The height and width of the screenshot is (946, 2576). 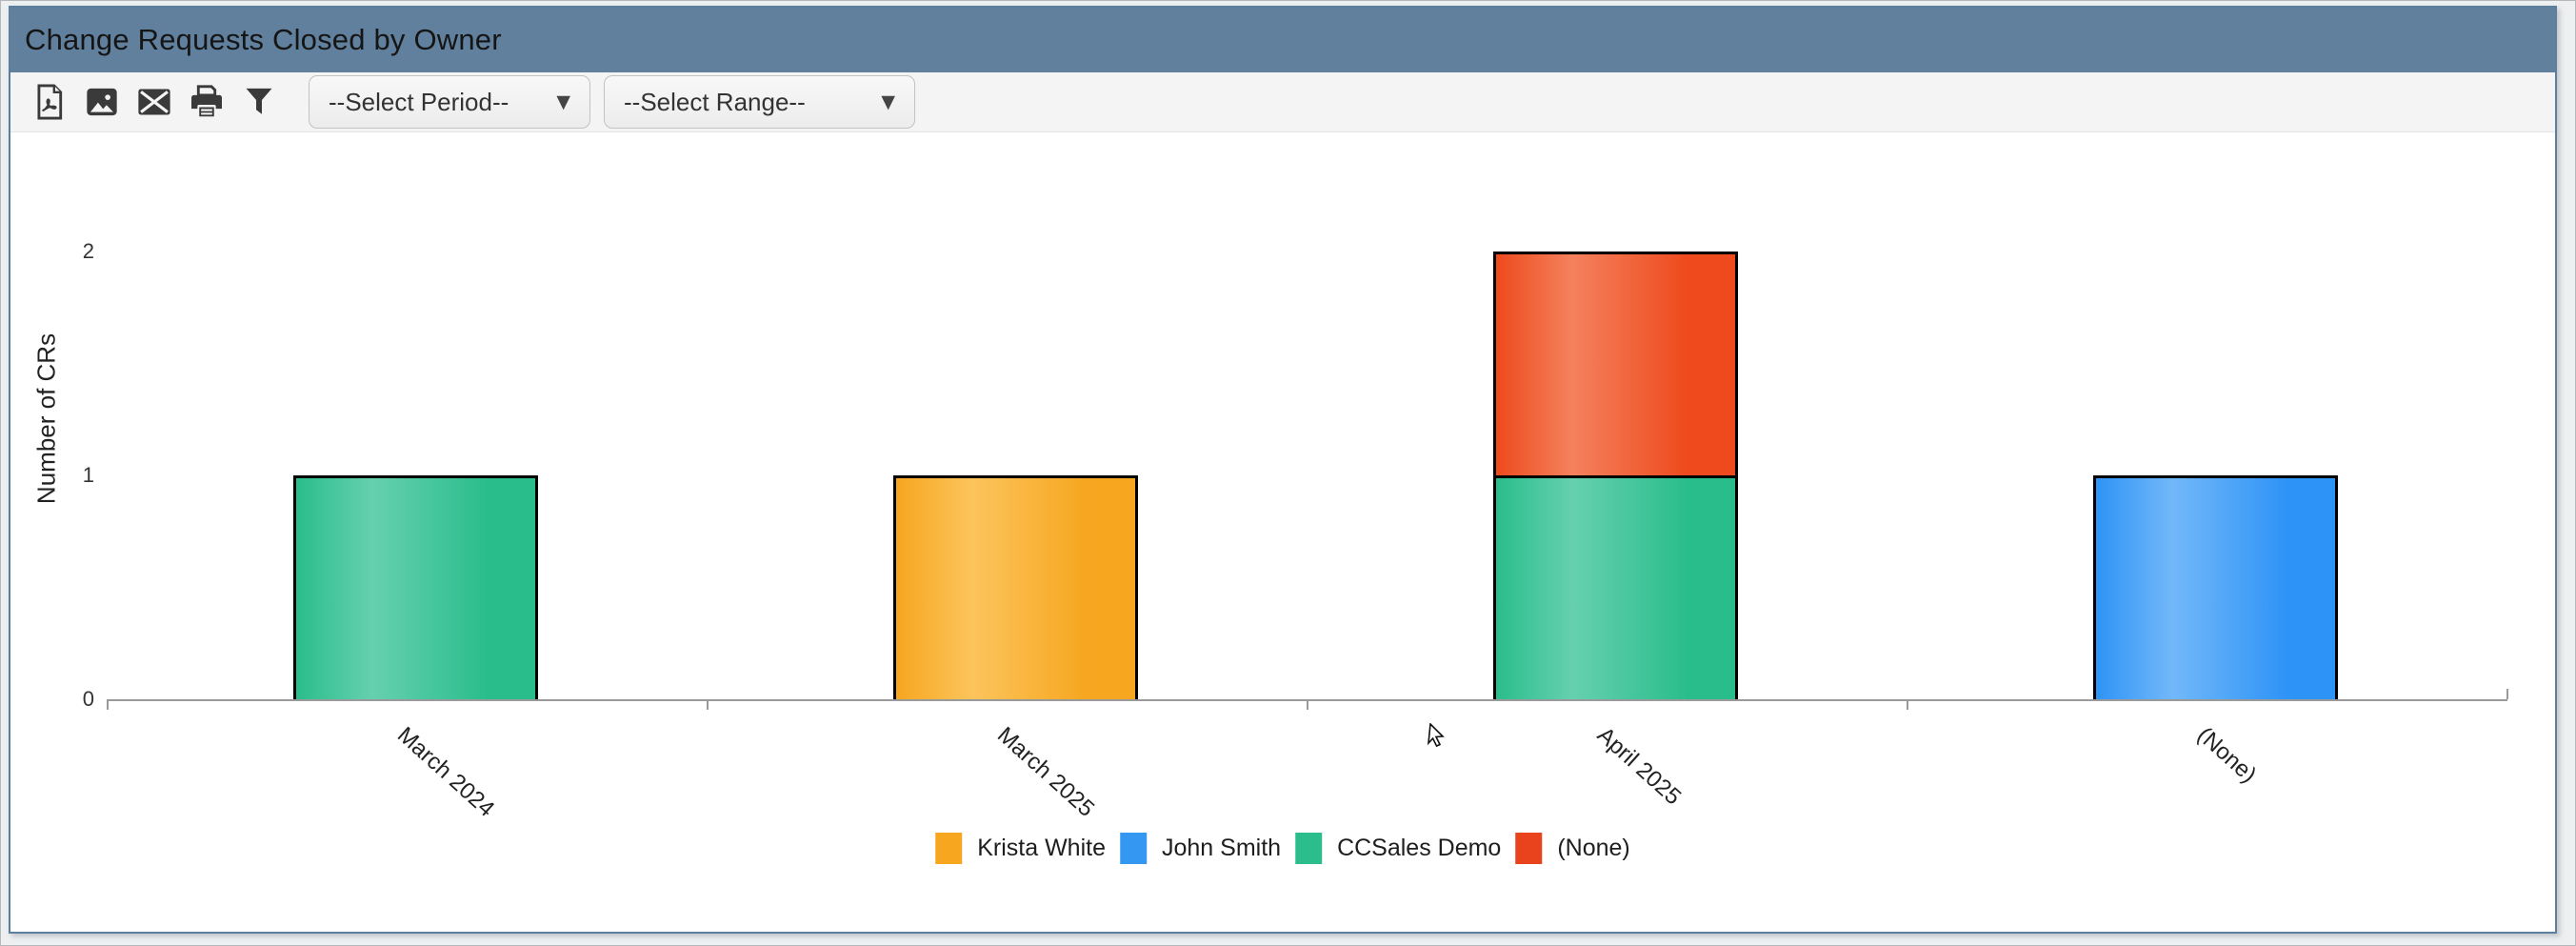 What do you see at coordinates (1615, 363) in the screenshot?
I see `bar-segment-none` at bounding box center [1615, 363].